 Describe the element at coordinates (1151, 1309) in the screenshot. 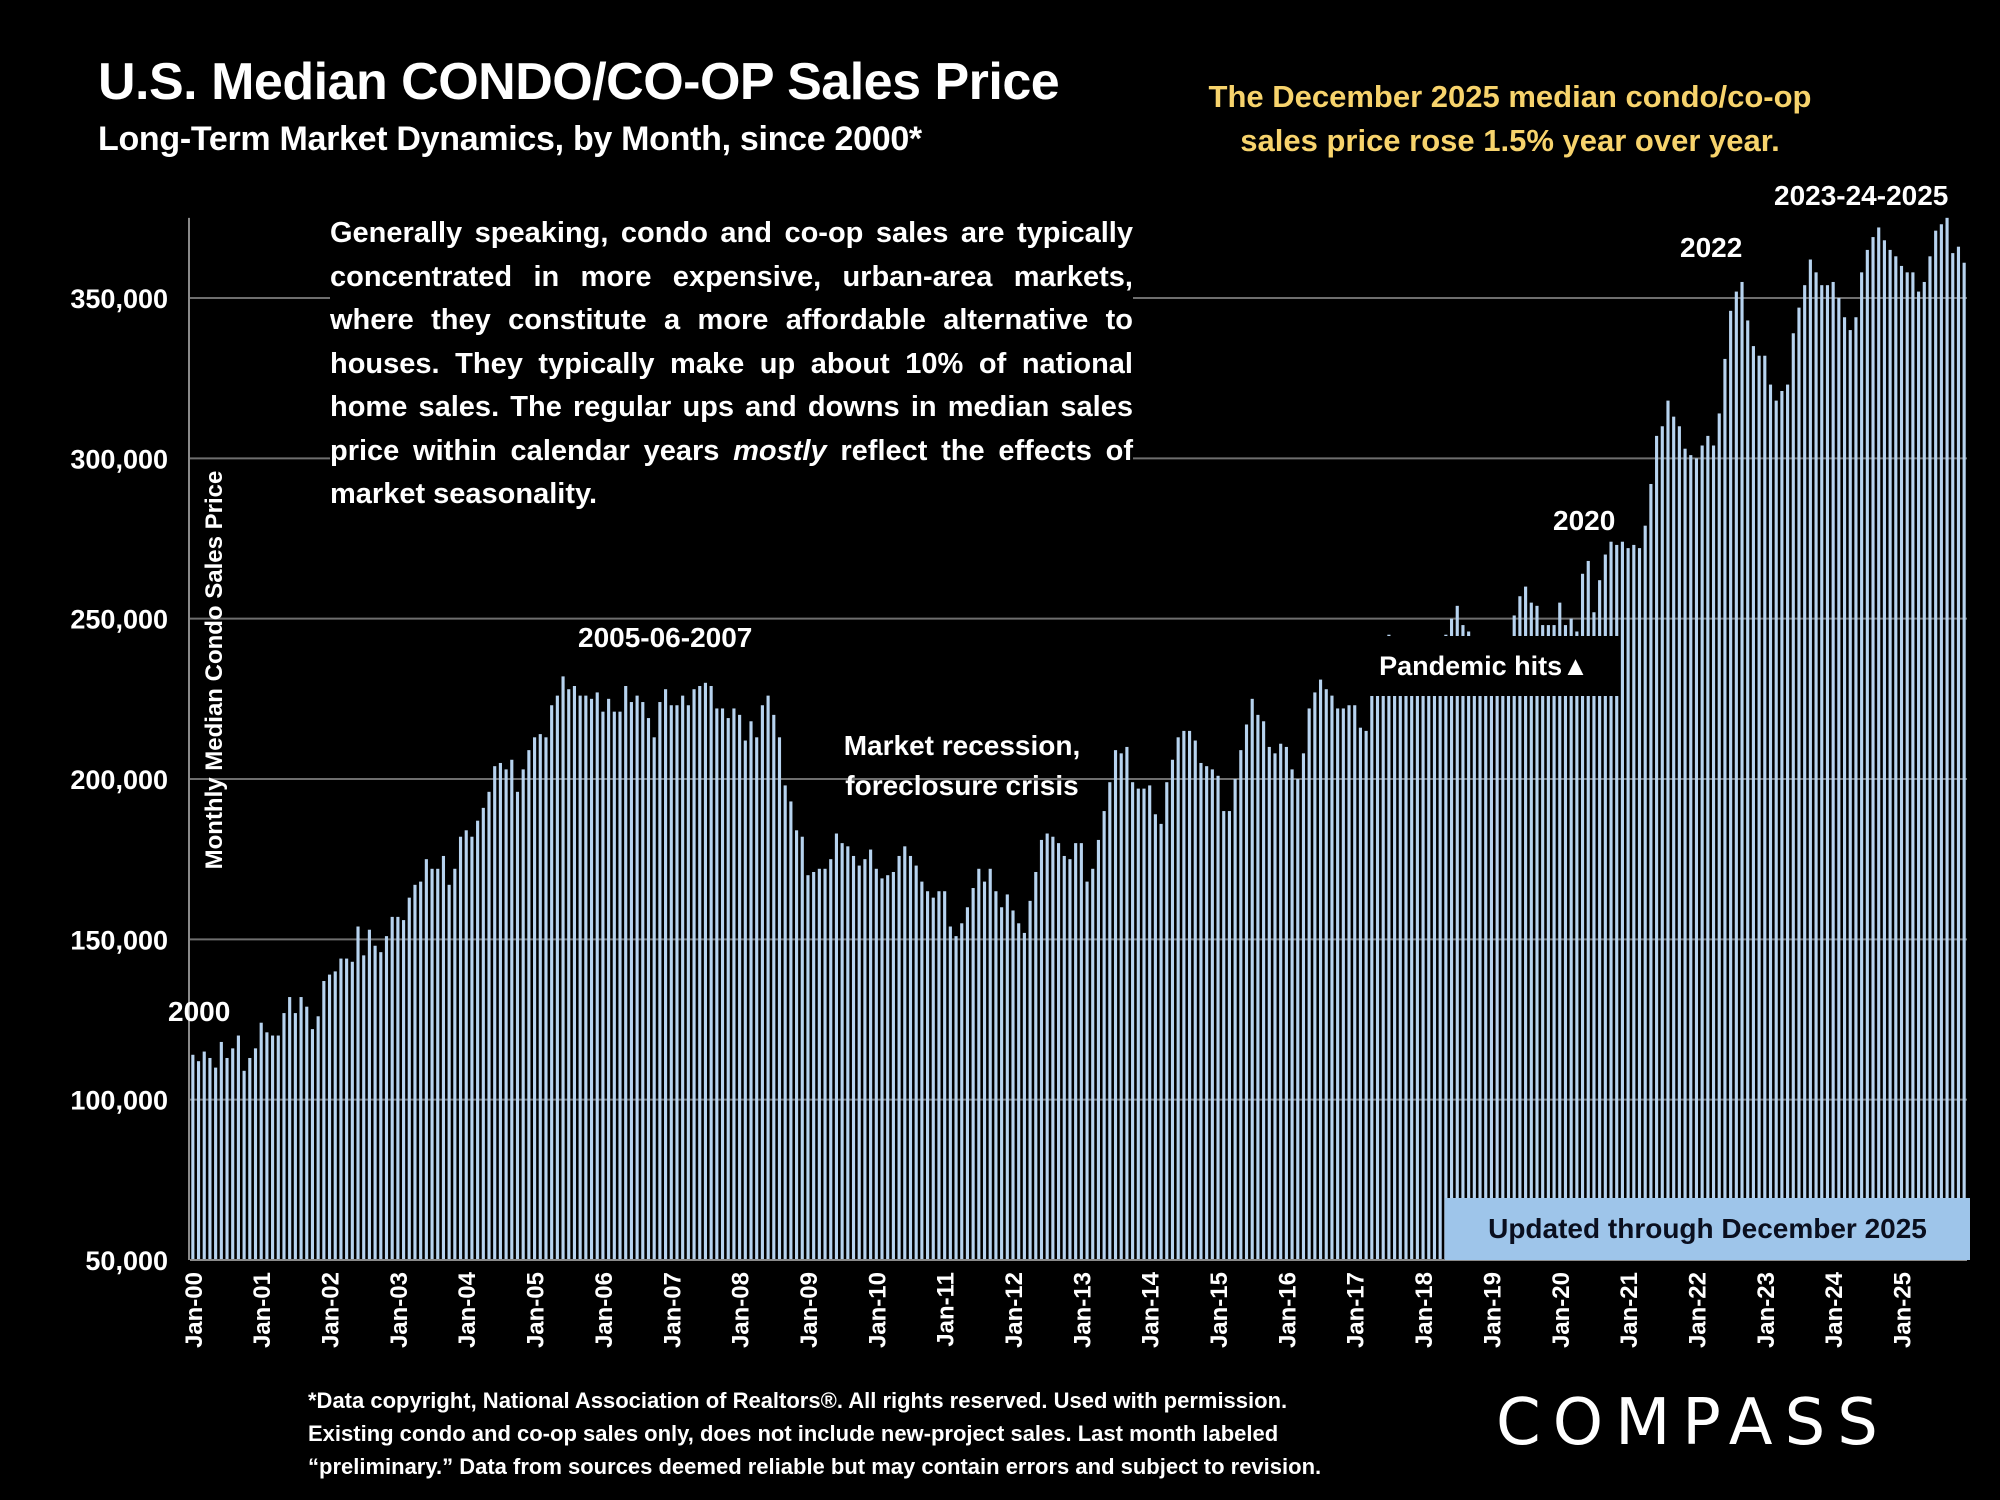

I see `x-tick-label: Jan-14` at that location.